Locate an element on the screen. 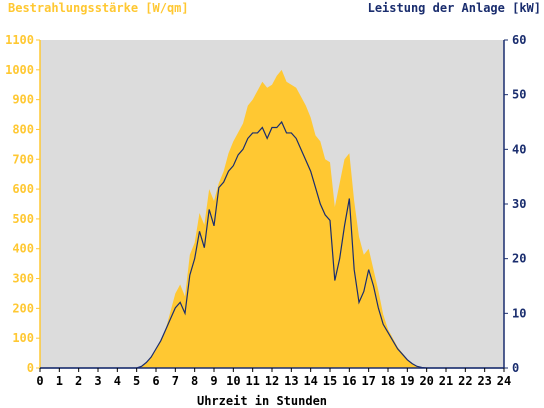  x-tick-label: 11 is located at coordinates (252, 381).